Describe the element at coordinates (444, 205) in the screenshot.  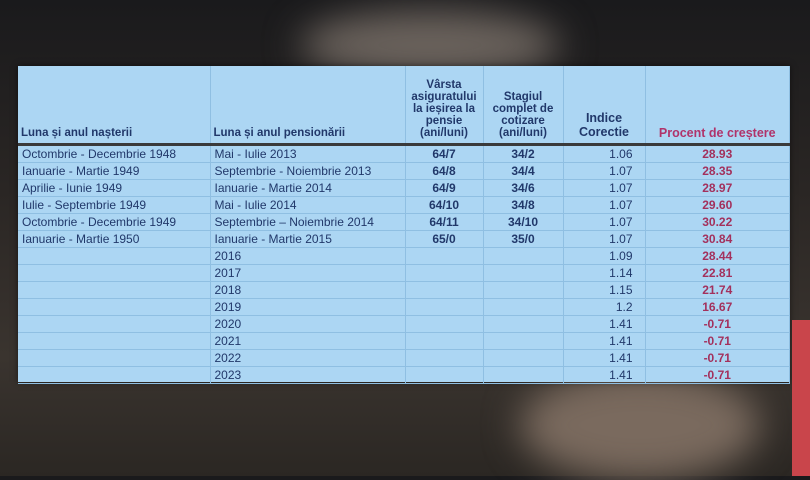
I see `age-cell: 64/10` at that location.